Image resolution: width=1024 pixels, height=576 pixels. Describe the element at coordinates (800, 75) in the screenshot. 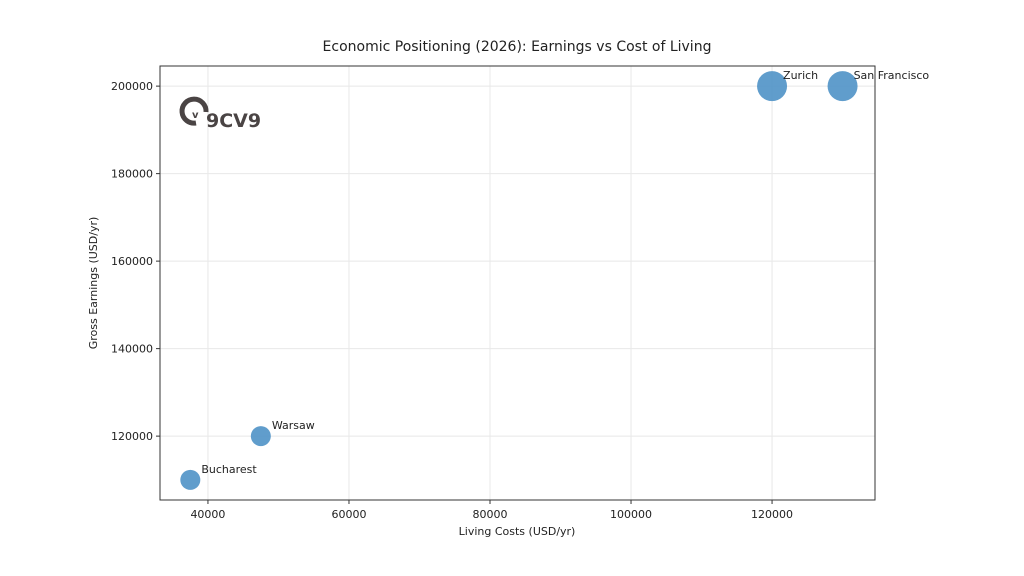

I see `point-label: Zurich` at that location.